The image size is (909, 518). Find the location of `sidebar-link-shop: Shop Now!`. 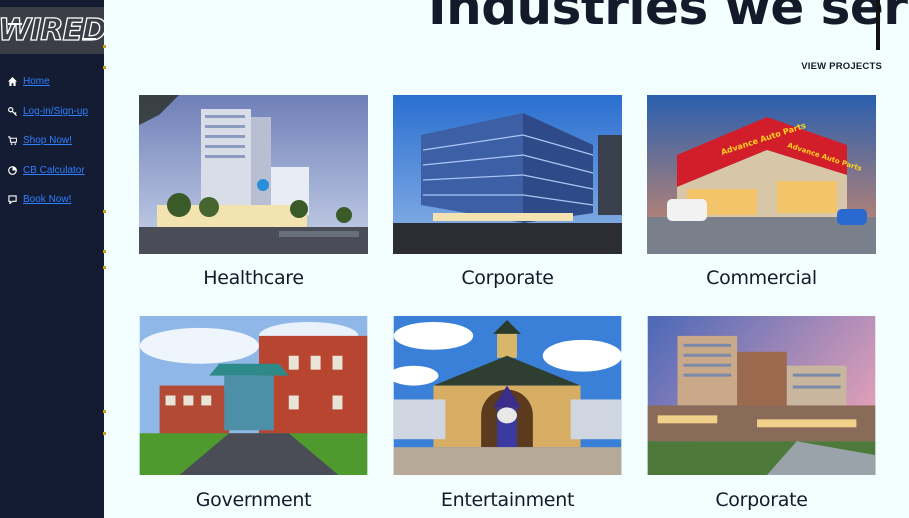

sidebar-link-shop: Shop Now! is located at coordinates (47, 141).